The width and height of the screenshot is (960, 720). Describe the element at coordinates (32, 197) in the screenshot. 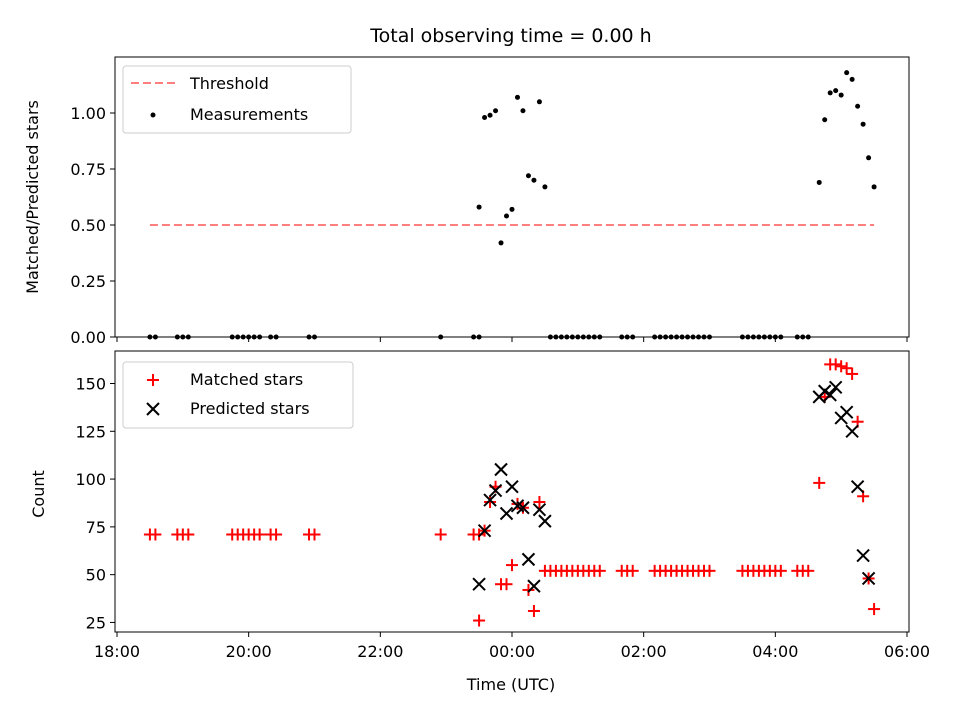

I see `top-ylabel: Matched/Predicted stars` at that location.